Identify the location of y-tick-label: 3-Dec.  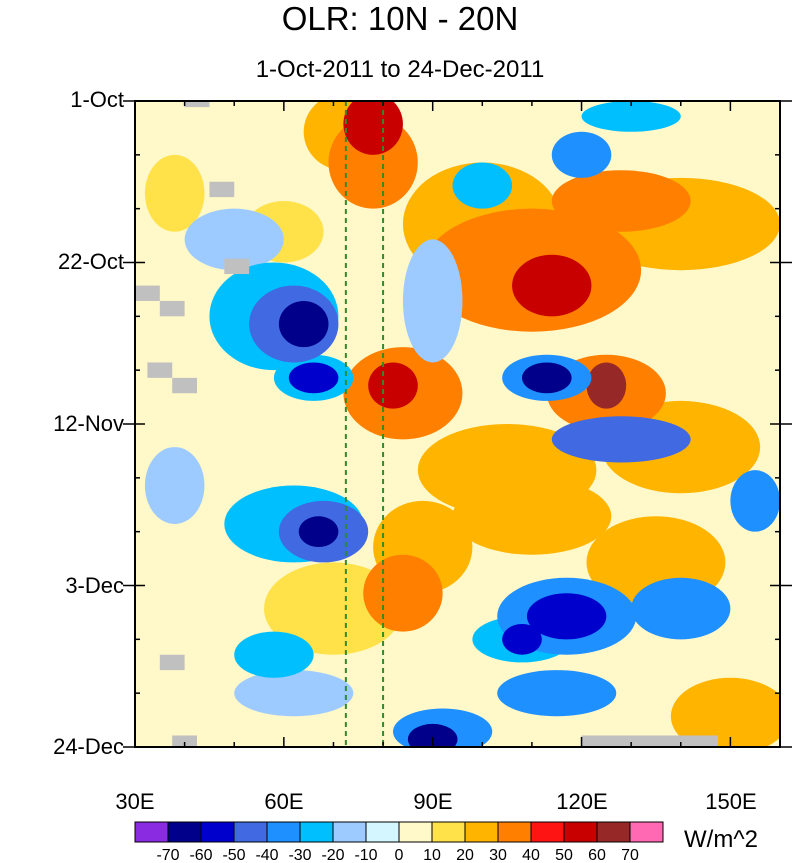
(94, 585).